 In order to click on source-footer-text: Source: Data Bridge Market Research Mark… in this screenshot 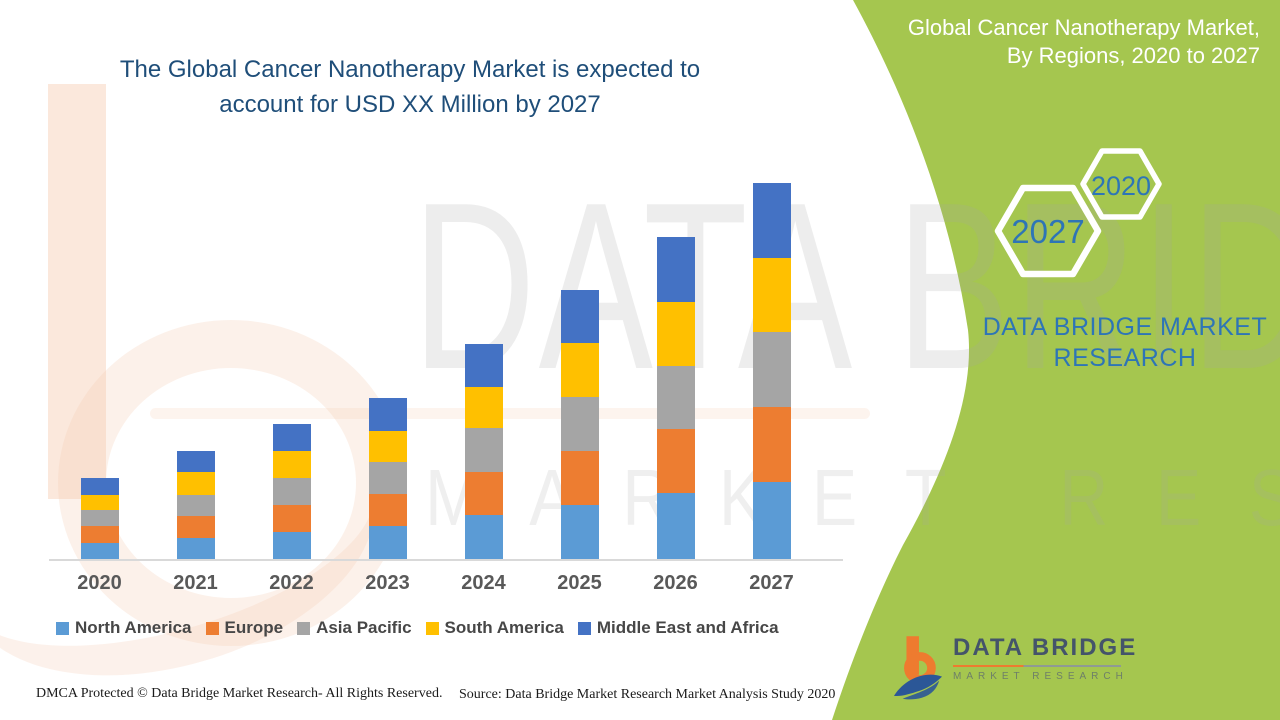, I will do `click(647, 694)`.